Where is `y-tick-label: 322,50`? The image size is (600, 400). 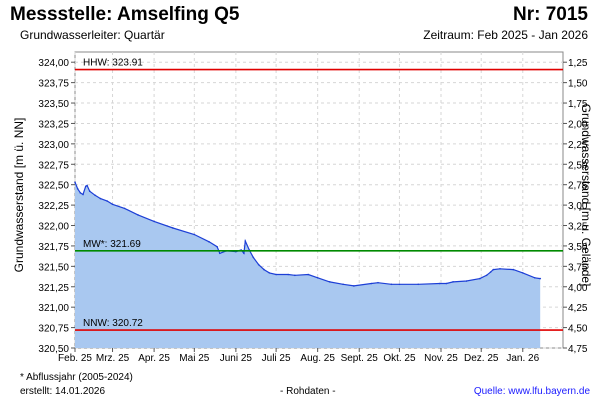
y-tick-label: 322,50 is located at coordinates (53, 186).